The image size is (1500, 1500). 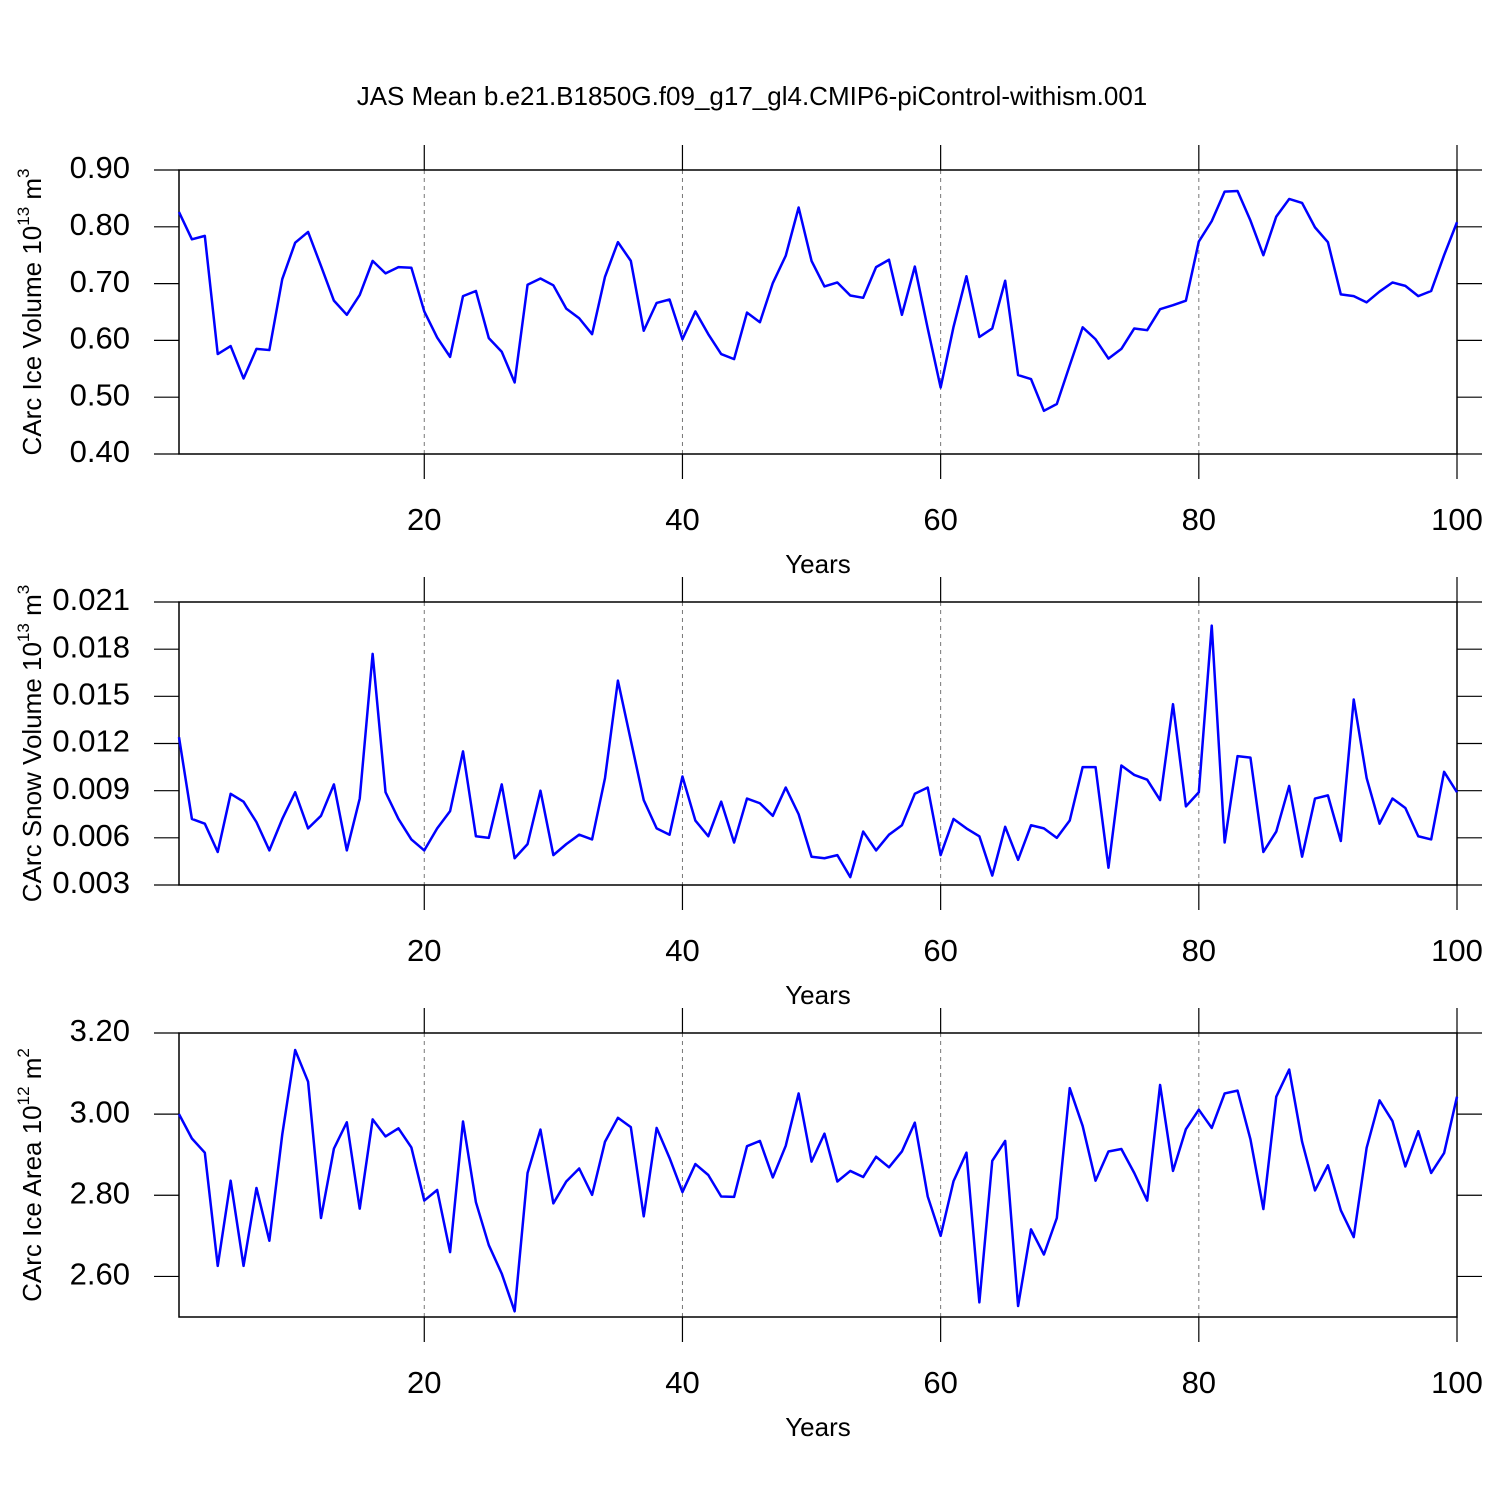 I want to click on y-tick-label: 0.006, so click(x=91, y=835).